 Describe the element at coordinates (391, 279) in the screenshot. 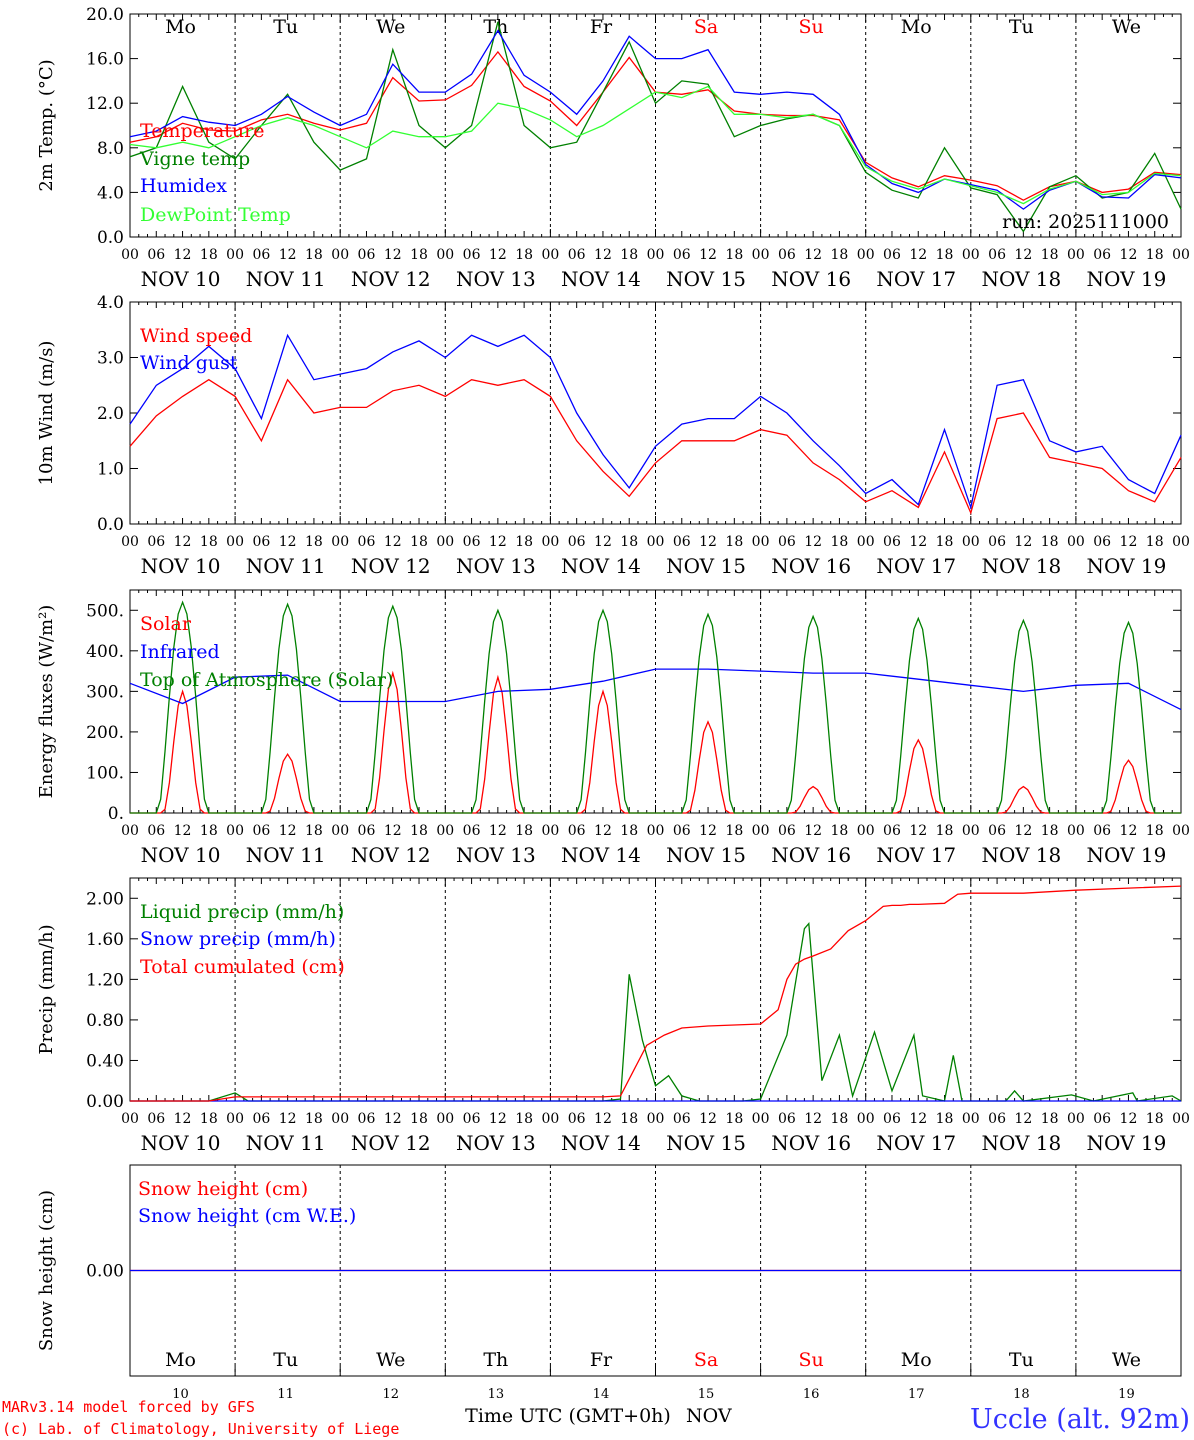

I see `date-label: NOV 12` at that location.